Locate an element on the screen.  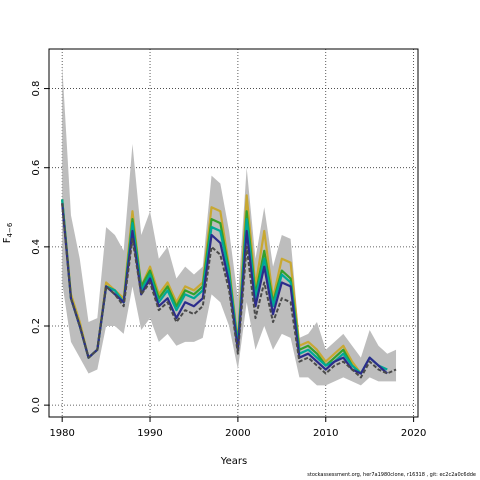
y-tick-label-0.6: 0.6 is located at coordinates (36, 168).